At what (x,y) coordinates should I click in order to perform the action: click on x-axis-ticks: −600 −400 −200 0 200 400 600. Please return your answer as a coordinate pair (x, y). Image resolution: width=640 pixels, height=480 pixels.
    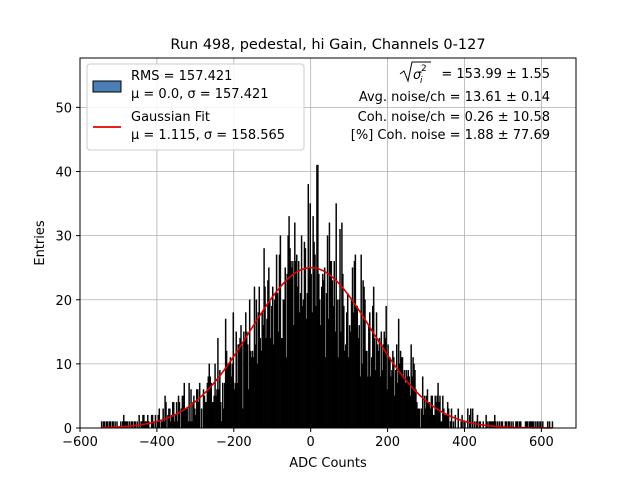
    Looking at the image, I should click on (308, 439).